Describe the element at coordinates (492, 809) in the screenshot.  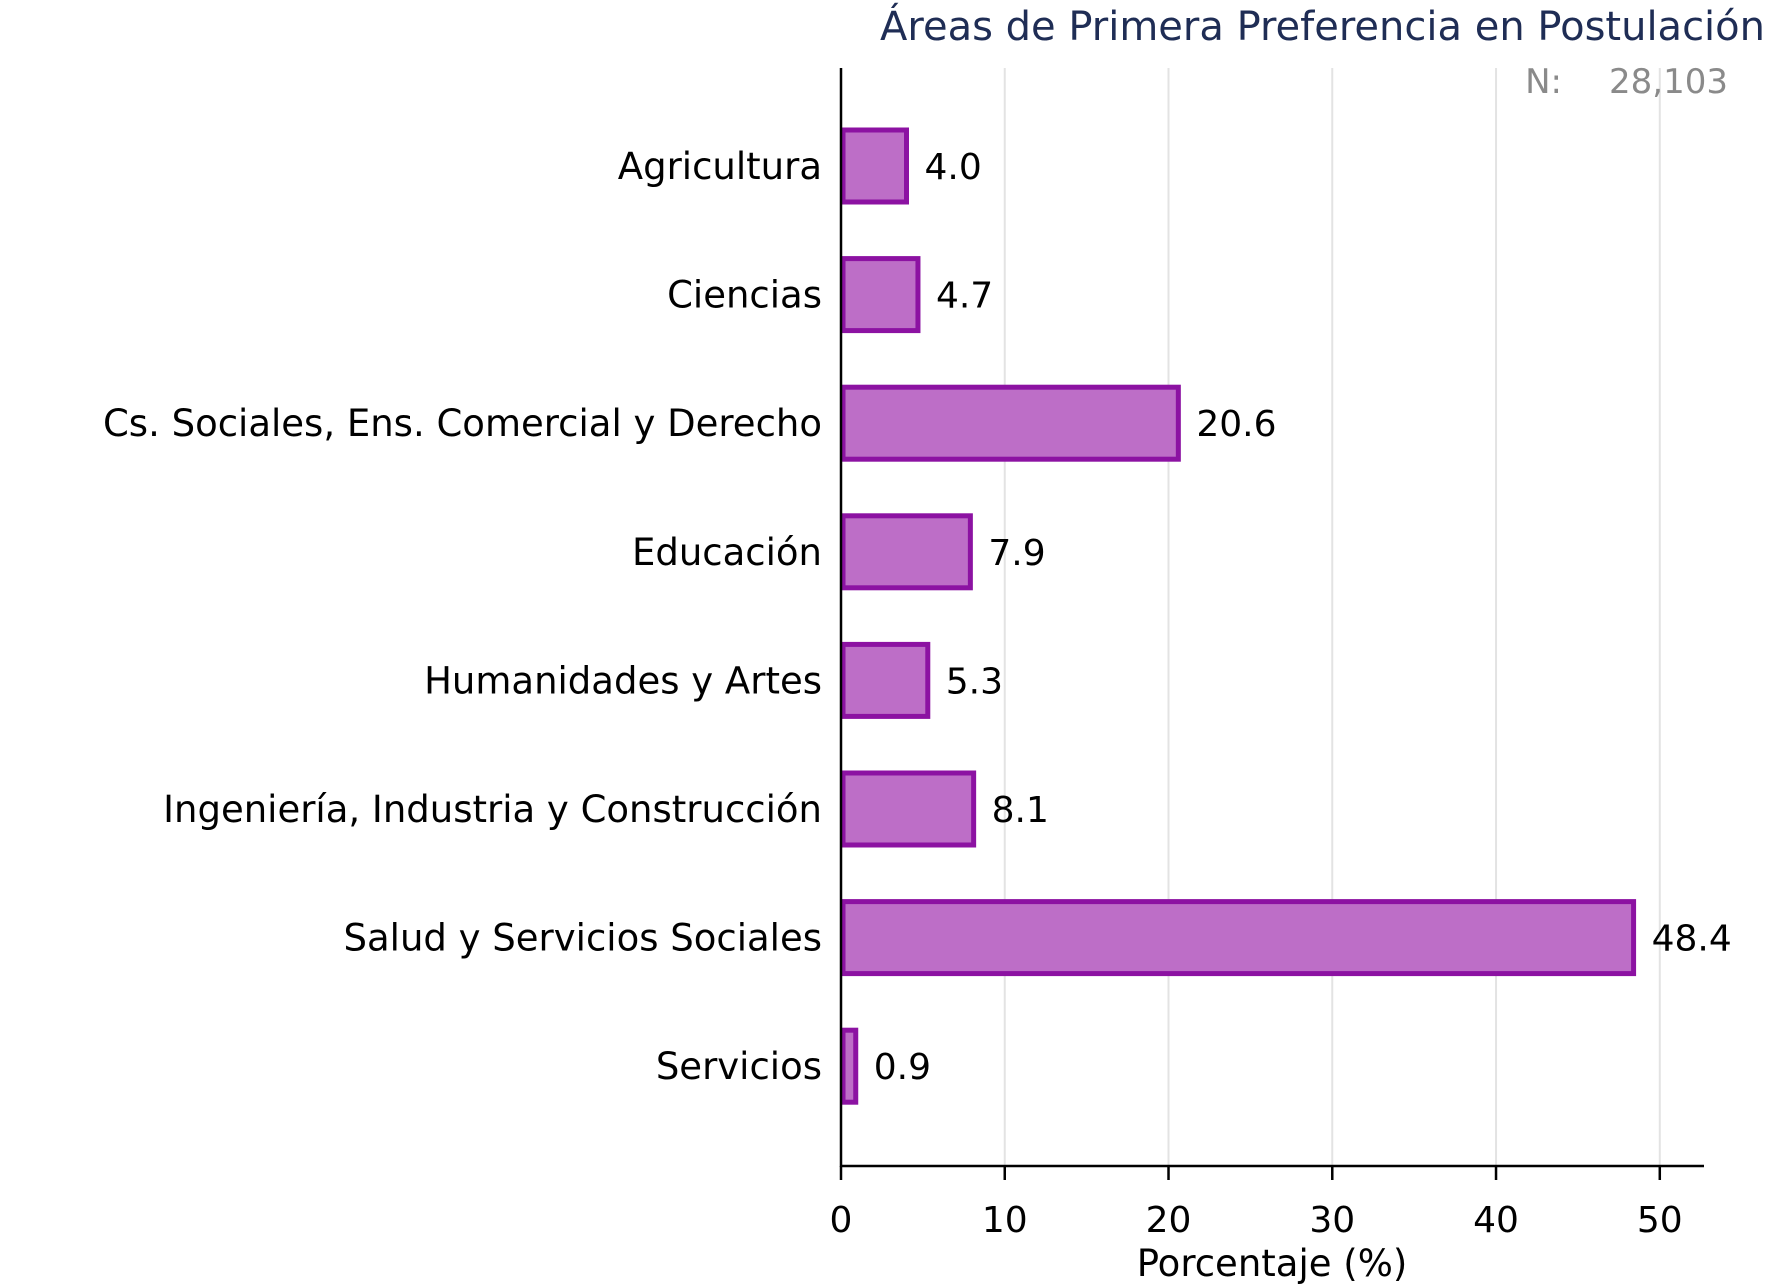
I see `category-label: Ingeniería, Industria y Construcción` at that location.